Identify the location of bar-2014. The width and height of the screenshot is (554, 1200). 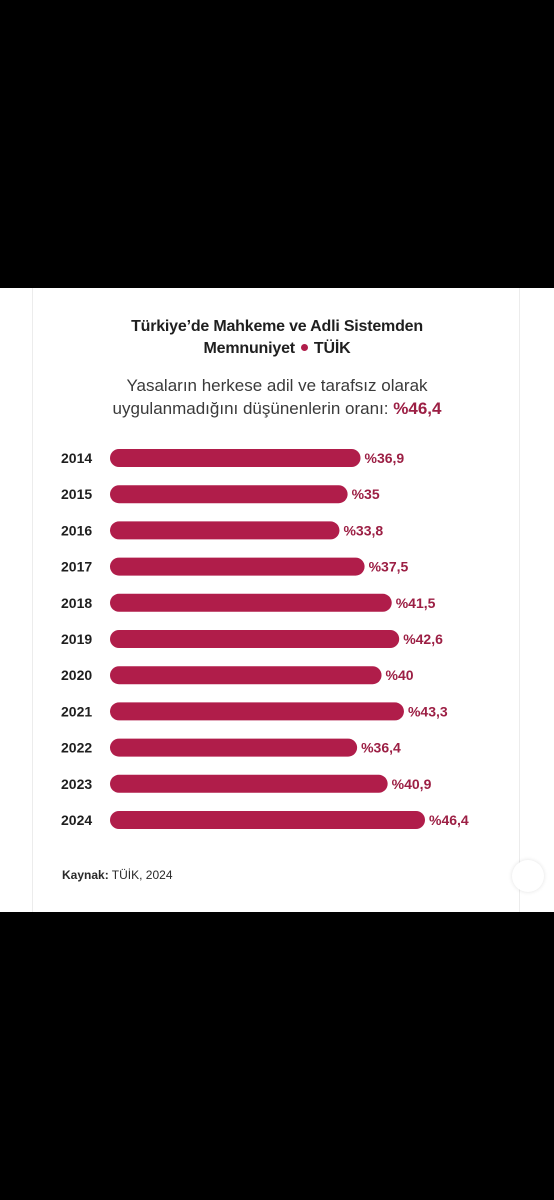
(235, 458).